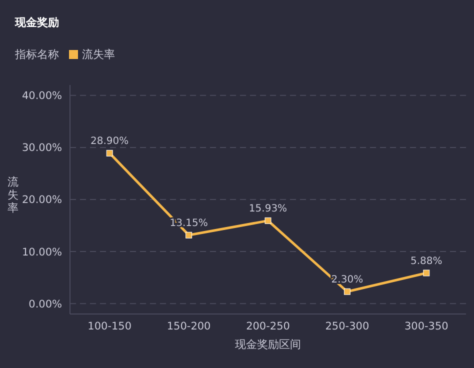  Describe the element at coordinates (42, 96) in the screenshot. I see `y-tick-label: 40.00%` at that location.